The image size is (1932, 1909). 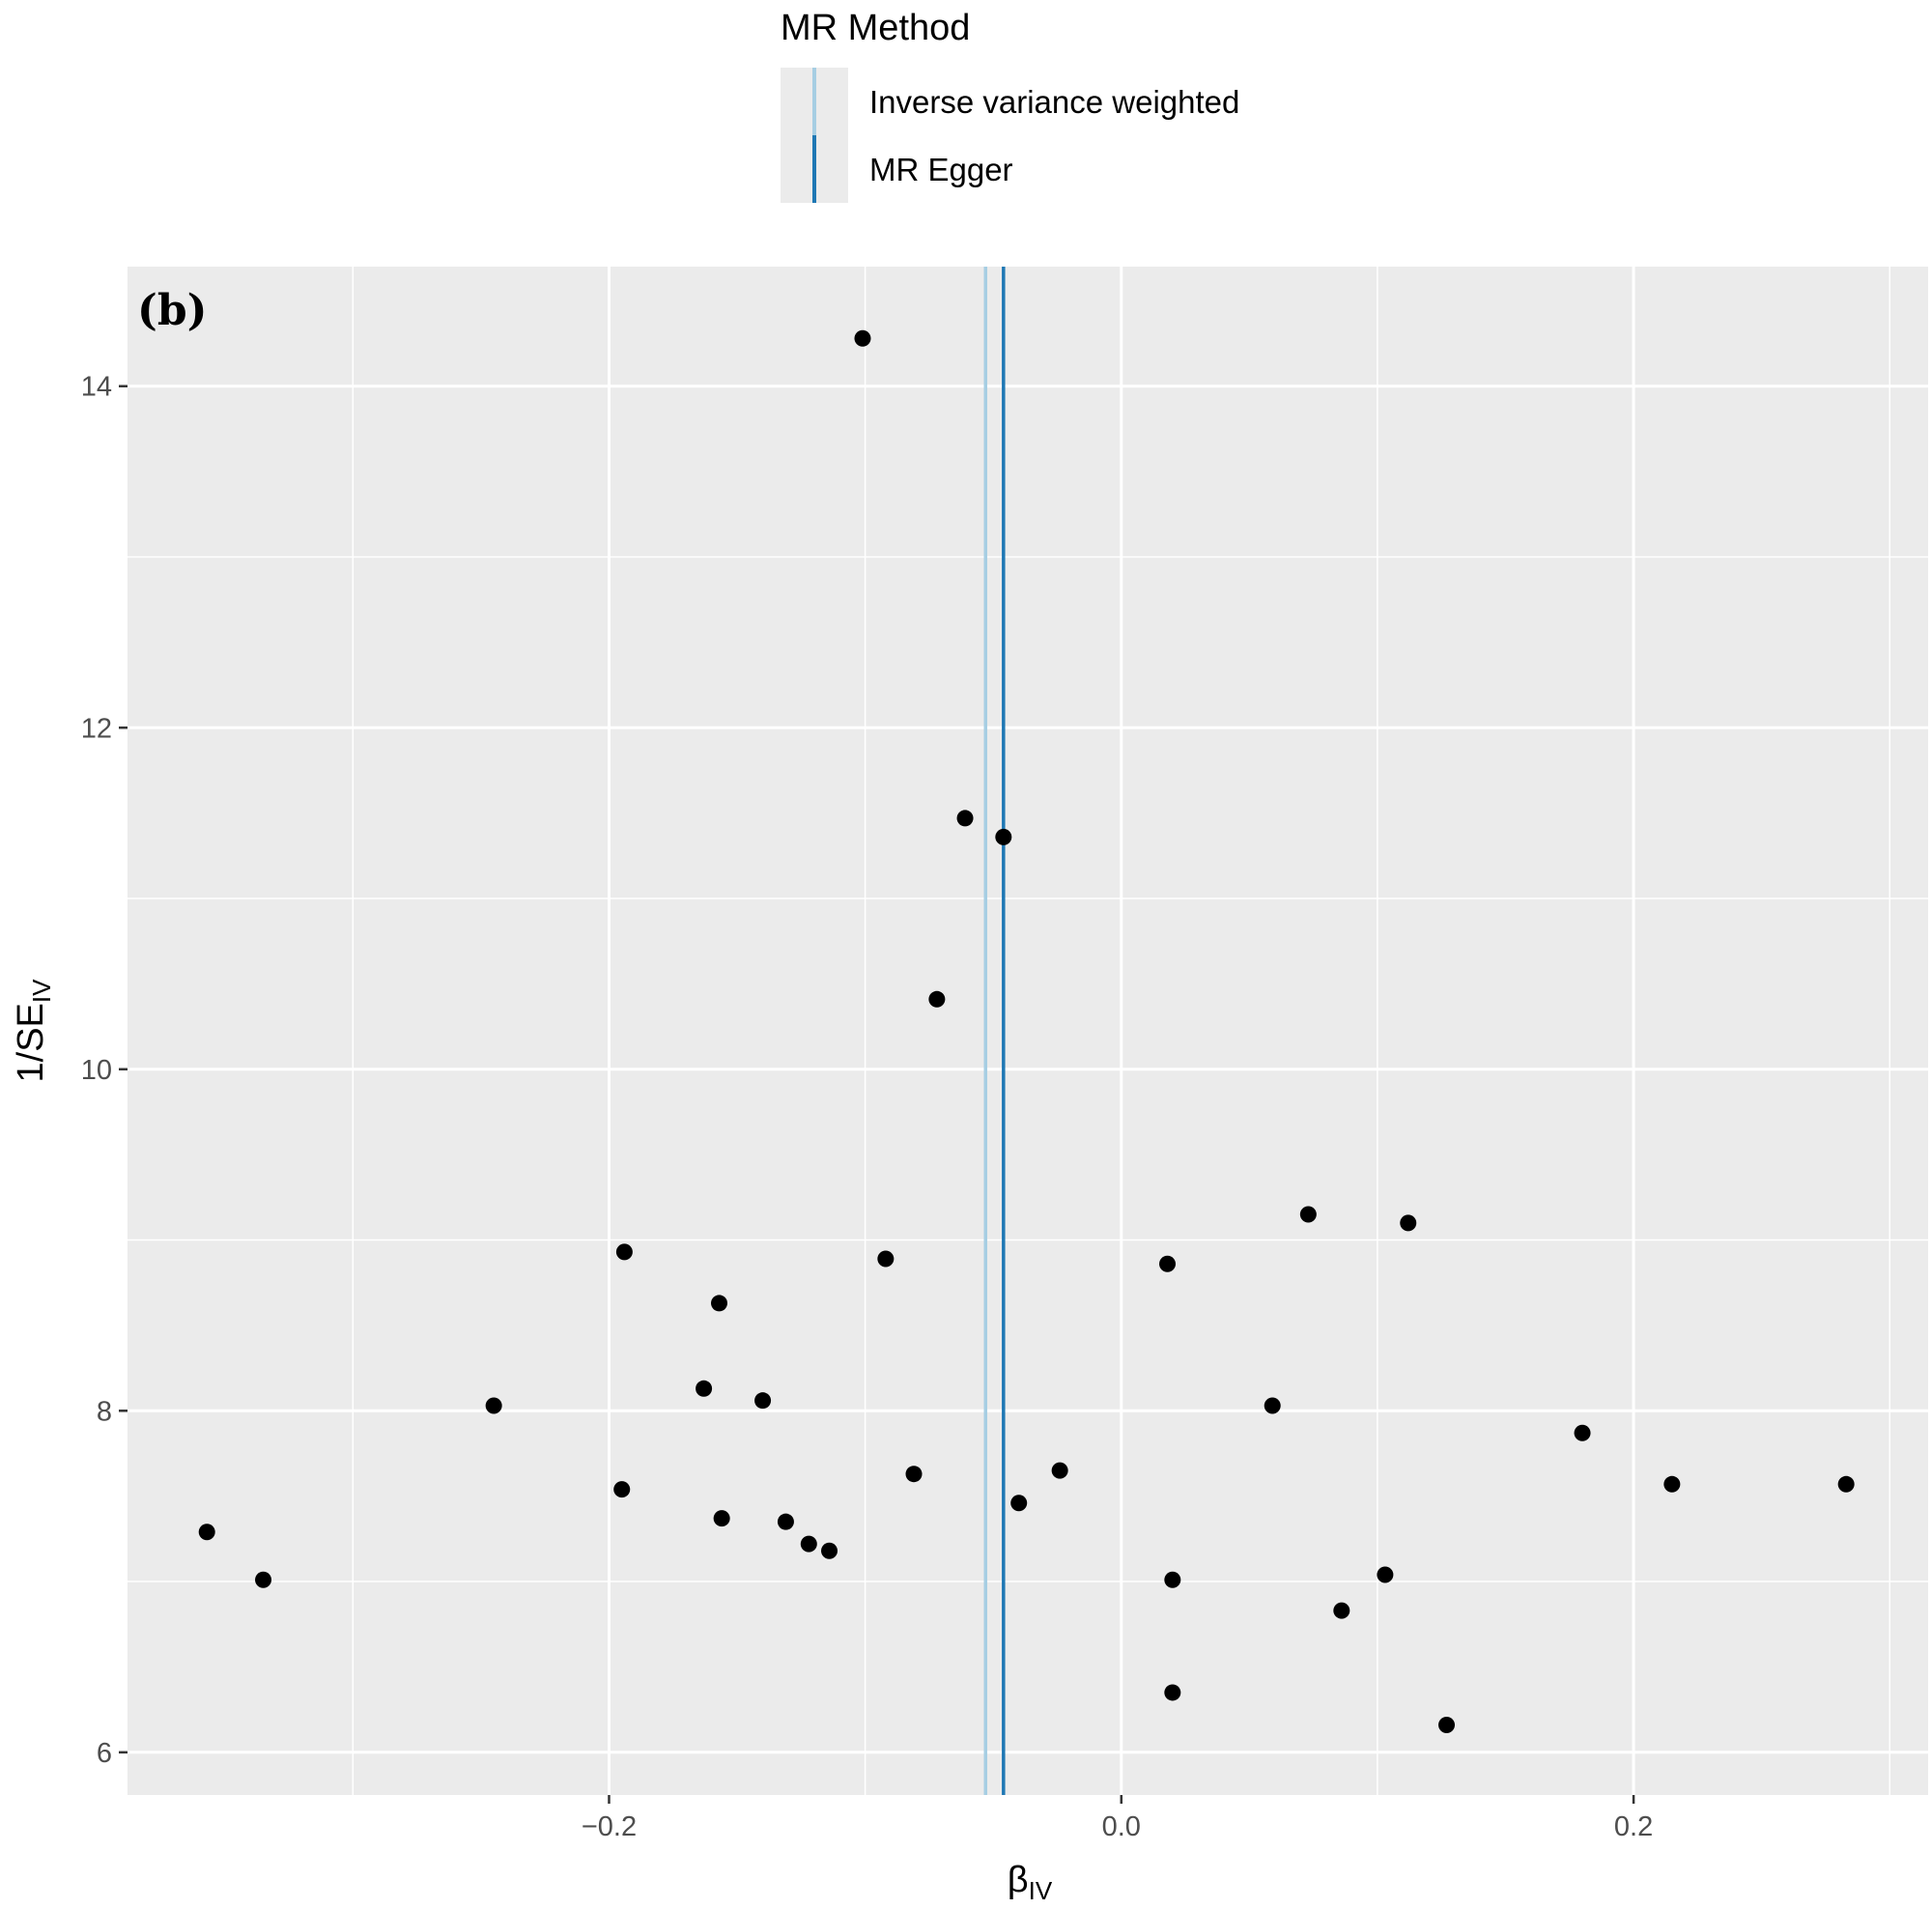 I want to click on y-axis-title: 1/SEIV, so click(x=33, y=1031).